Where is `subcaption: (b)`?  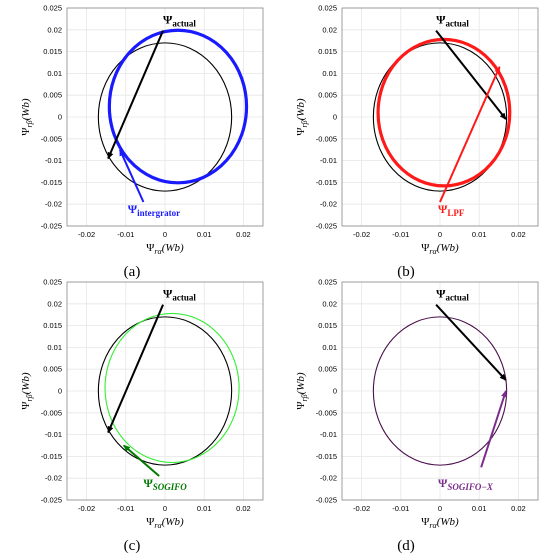
subcaption: (b) is located at coordinates (406, 272).